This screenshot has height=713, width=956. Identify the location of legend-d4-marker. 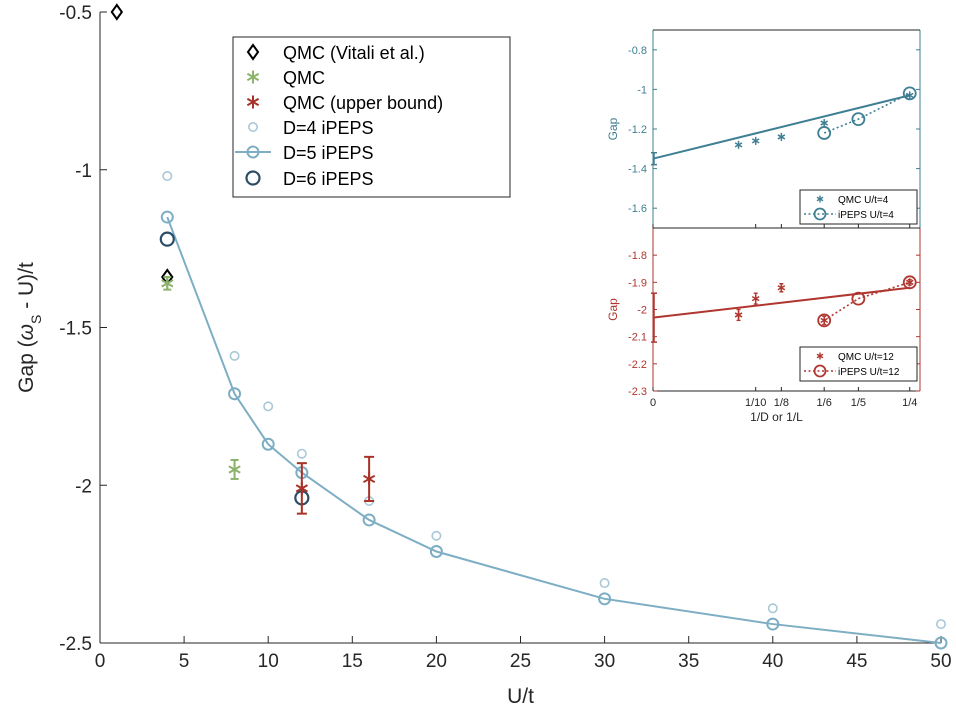
(253, 127).